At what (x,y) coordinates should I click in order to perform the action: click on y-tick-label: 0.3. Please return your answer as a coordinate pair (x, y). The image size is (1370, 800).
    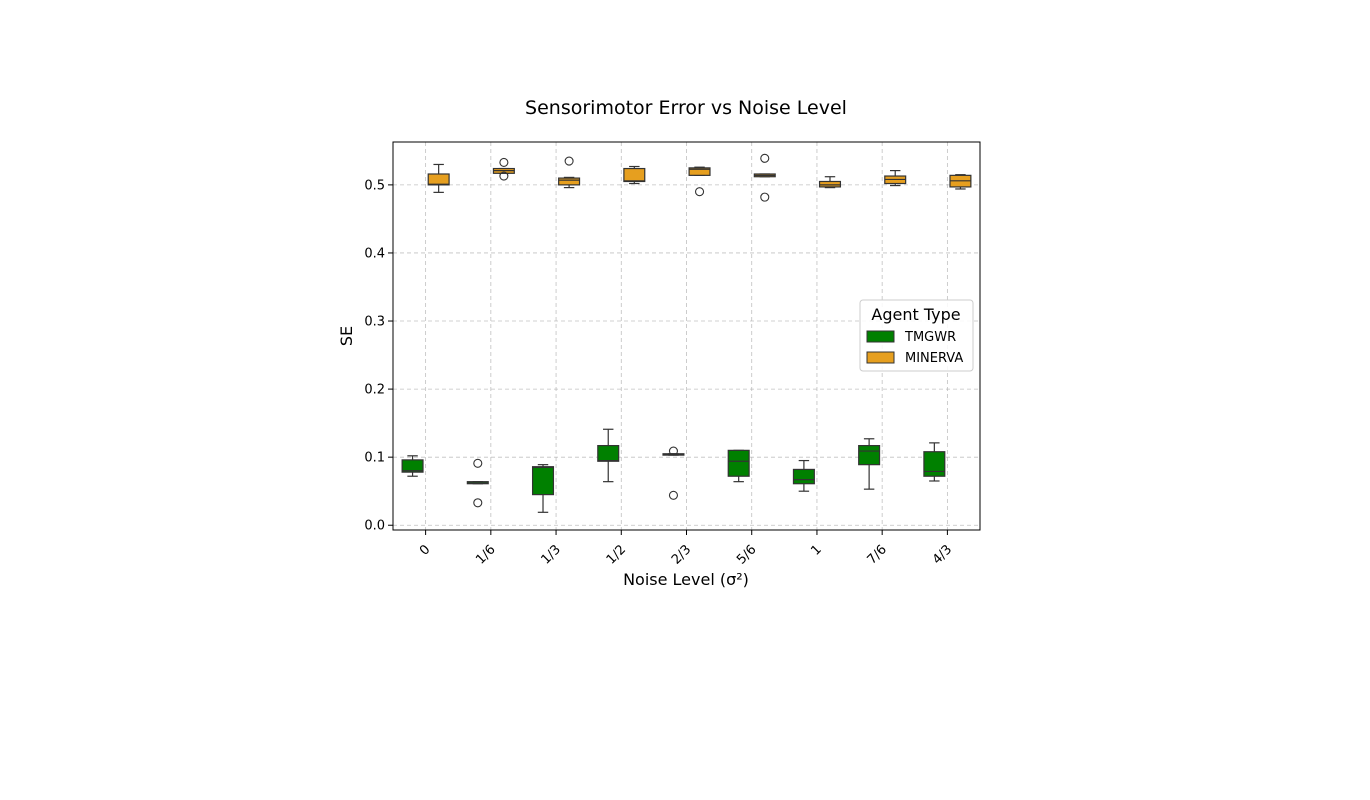
    Looking at the image, I should click on (374, 322).